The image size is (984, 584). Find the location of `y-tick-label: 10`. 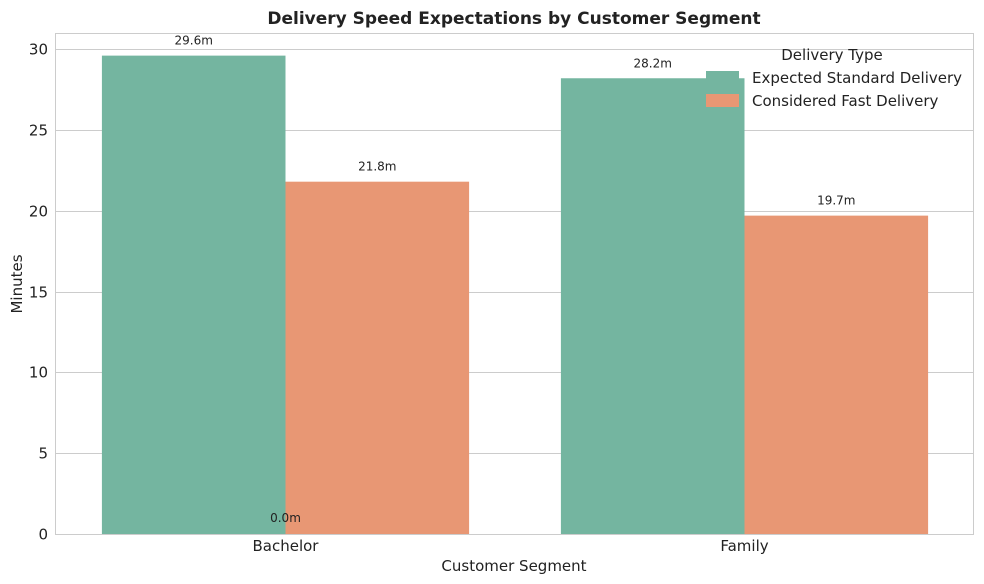

y-tick-label: 10 is located at coordinates (38, 373).